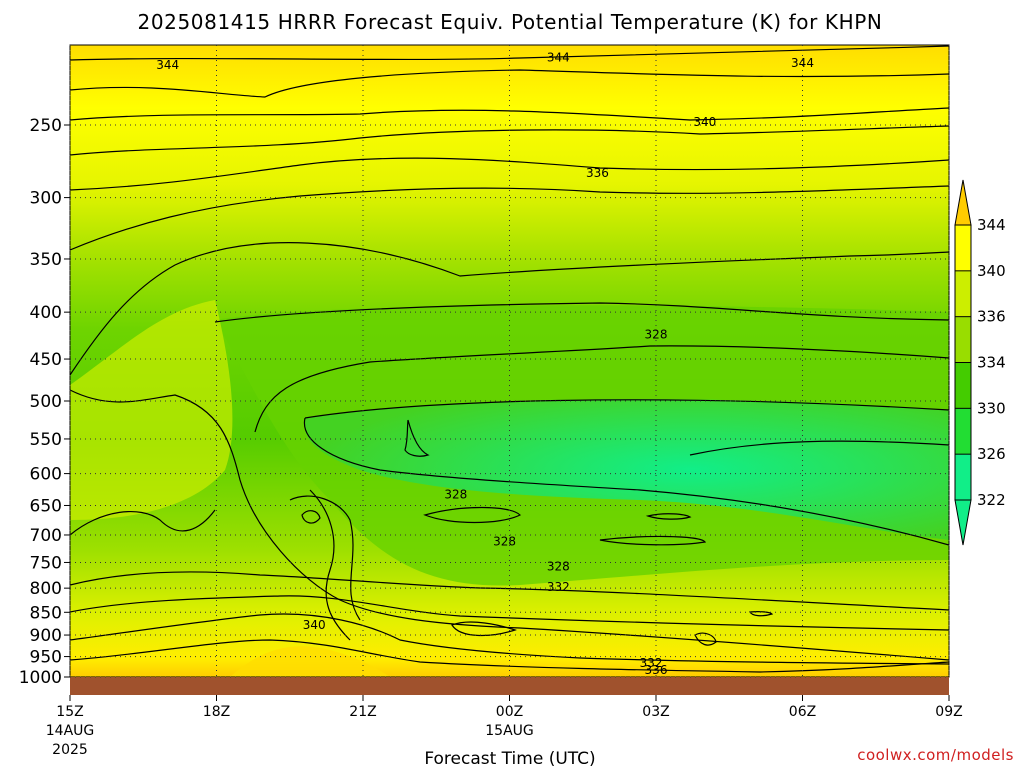 Image resolution: width=1024 pixels, height=768 pixels. I want to click on y-tick-label: 1000, so click(40, 678).